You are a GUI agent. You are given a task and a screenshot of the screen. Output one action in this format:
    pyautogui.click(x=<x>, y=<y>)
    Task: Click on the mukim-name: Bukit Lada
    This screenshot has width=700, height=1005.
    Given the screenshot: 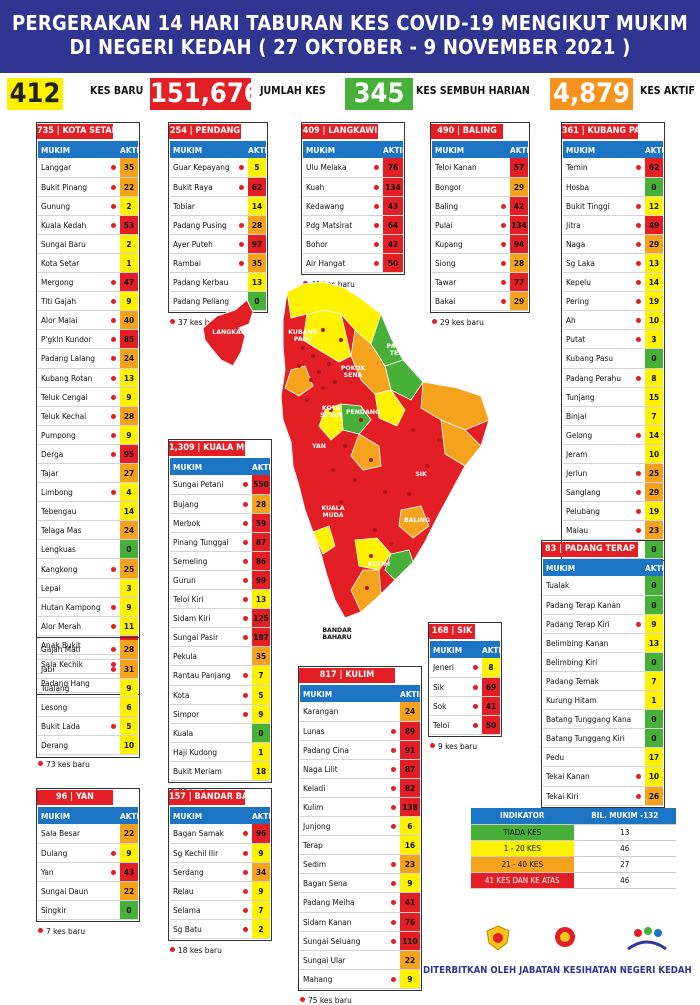 What is the action you would take?
    pyautogui.click(x=72, y=726)
    